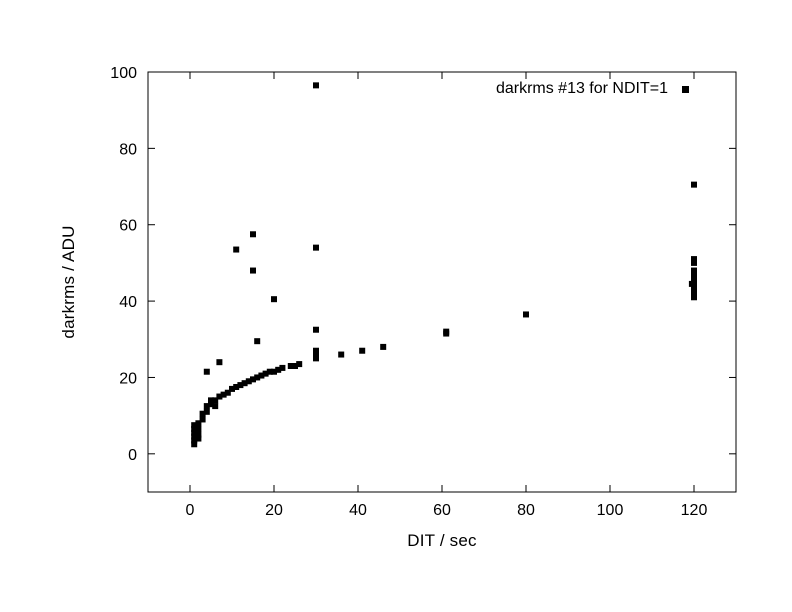 This screenshot has width=792, height=612. Describe the element at coordinates (274, 510) in the screenshot. I see `x-tick-label: 20` at that location.